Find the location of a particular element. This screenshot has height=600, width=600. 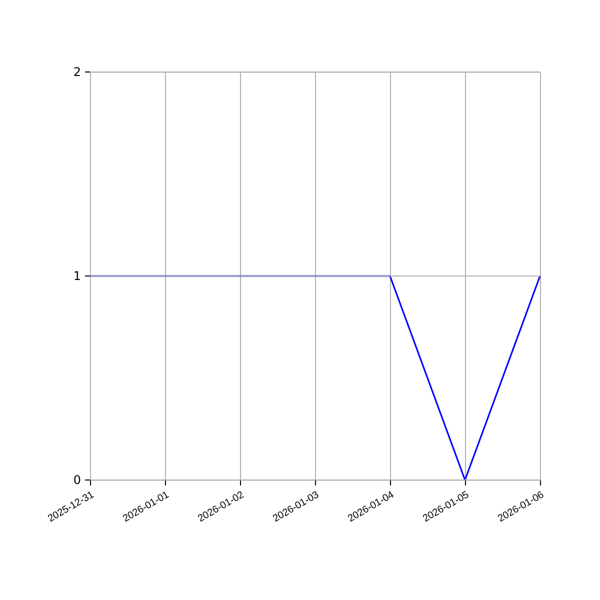

y-tick-label: 2 is located at coordinates (77, 72).